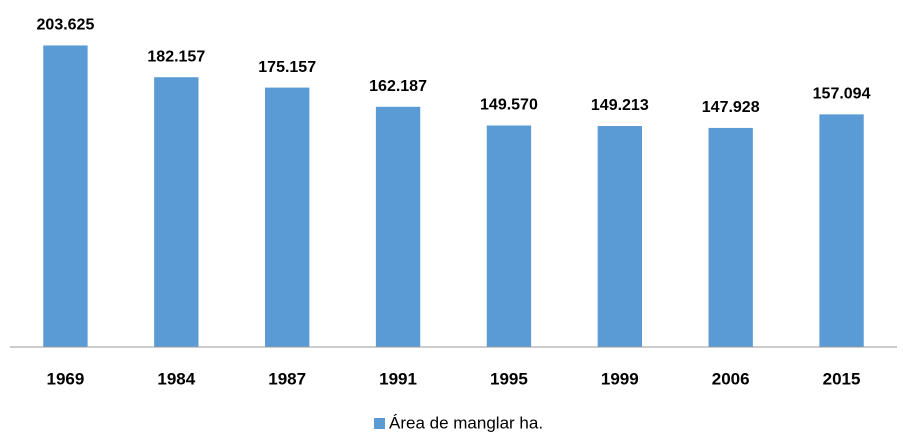 The image size is (903, 437). I want to click on x-tick-label: 2006, so click(731, 378).